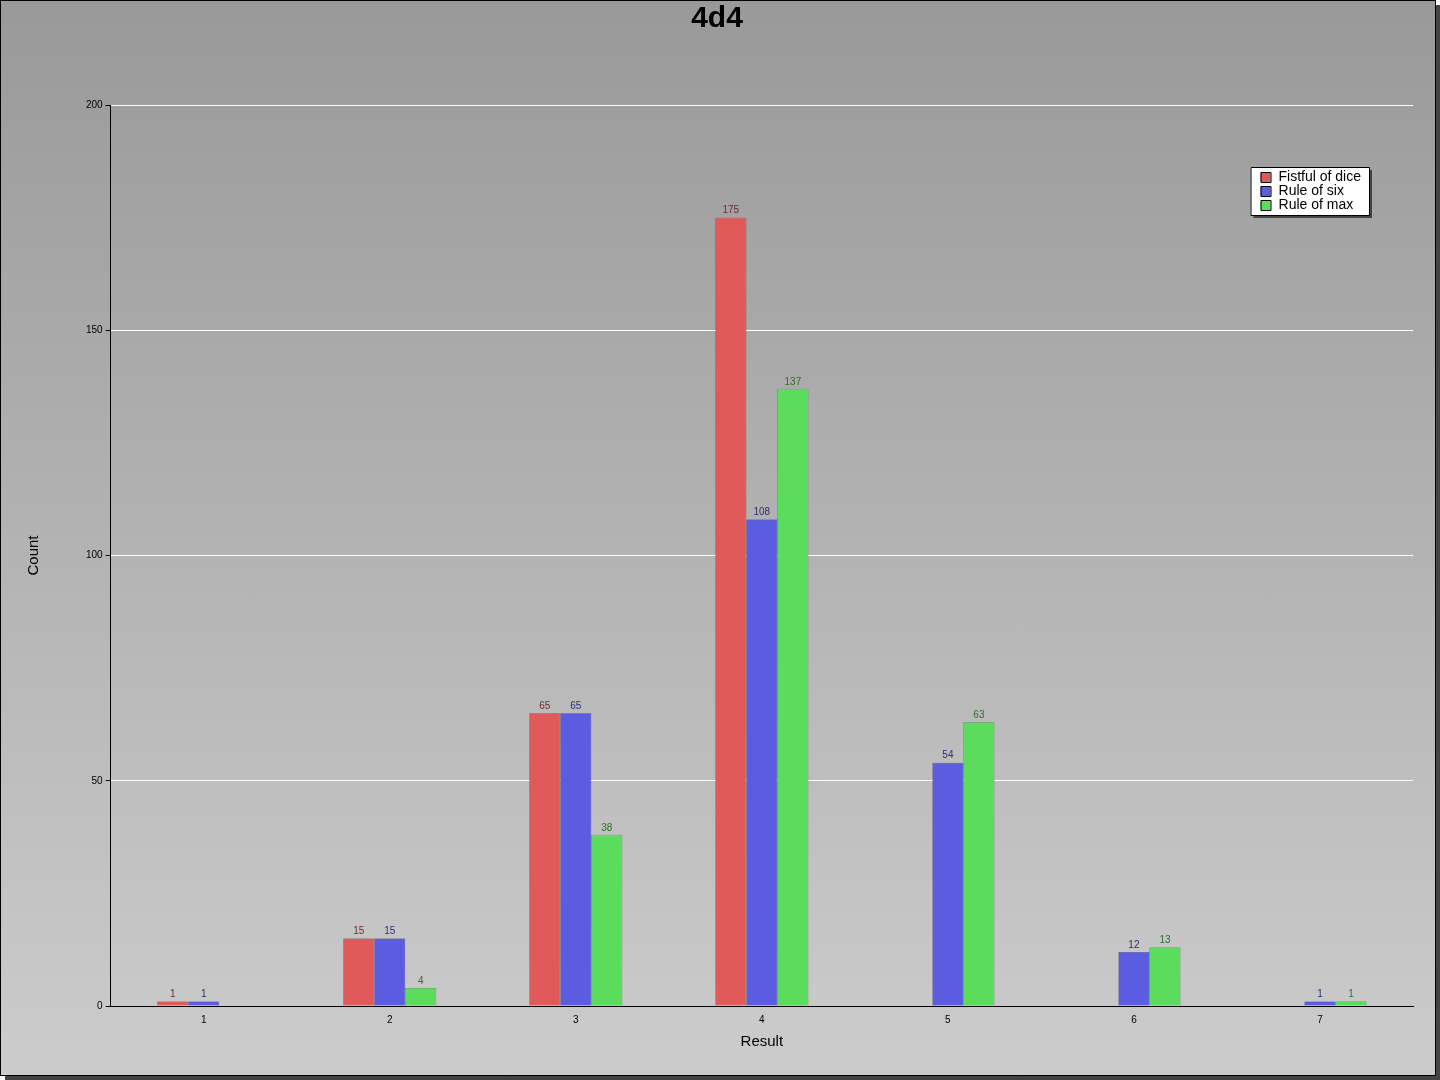  Describe the element at coordinates (762, 512) in the screenshot. I see `data-label: 108` at that location.